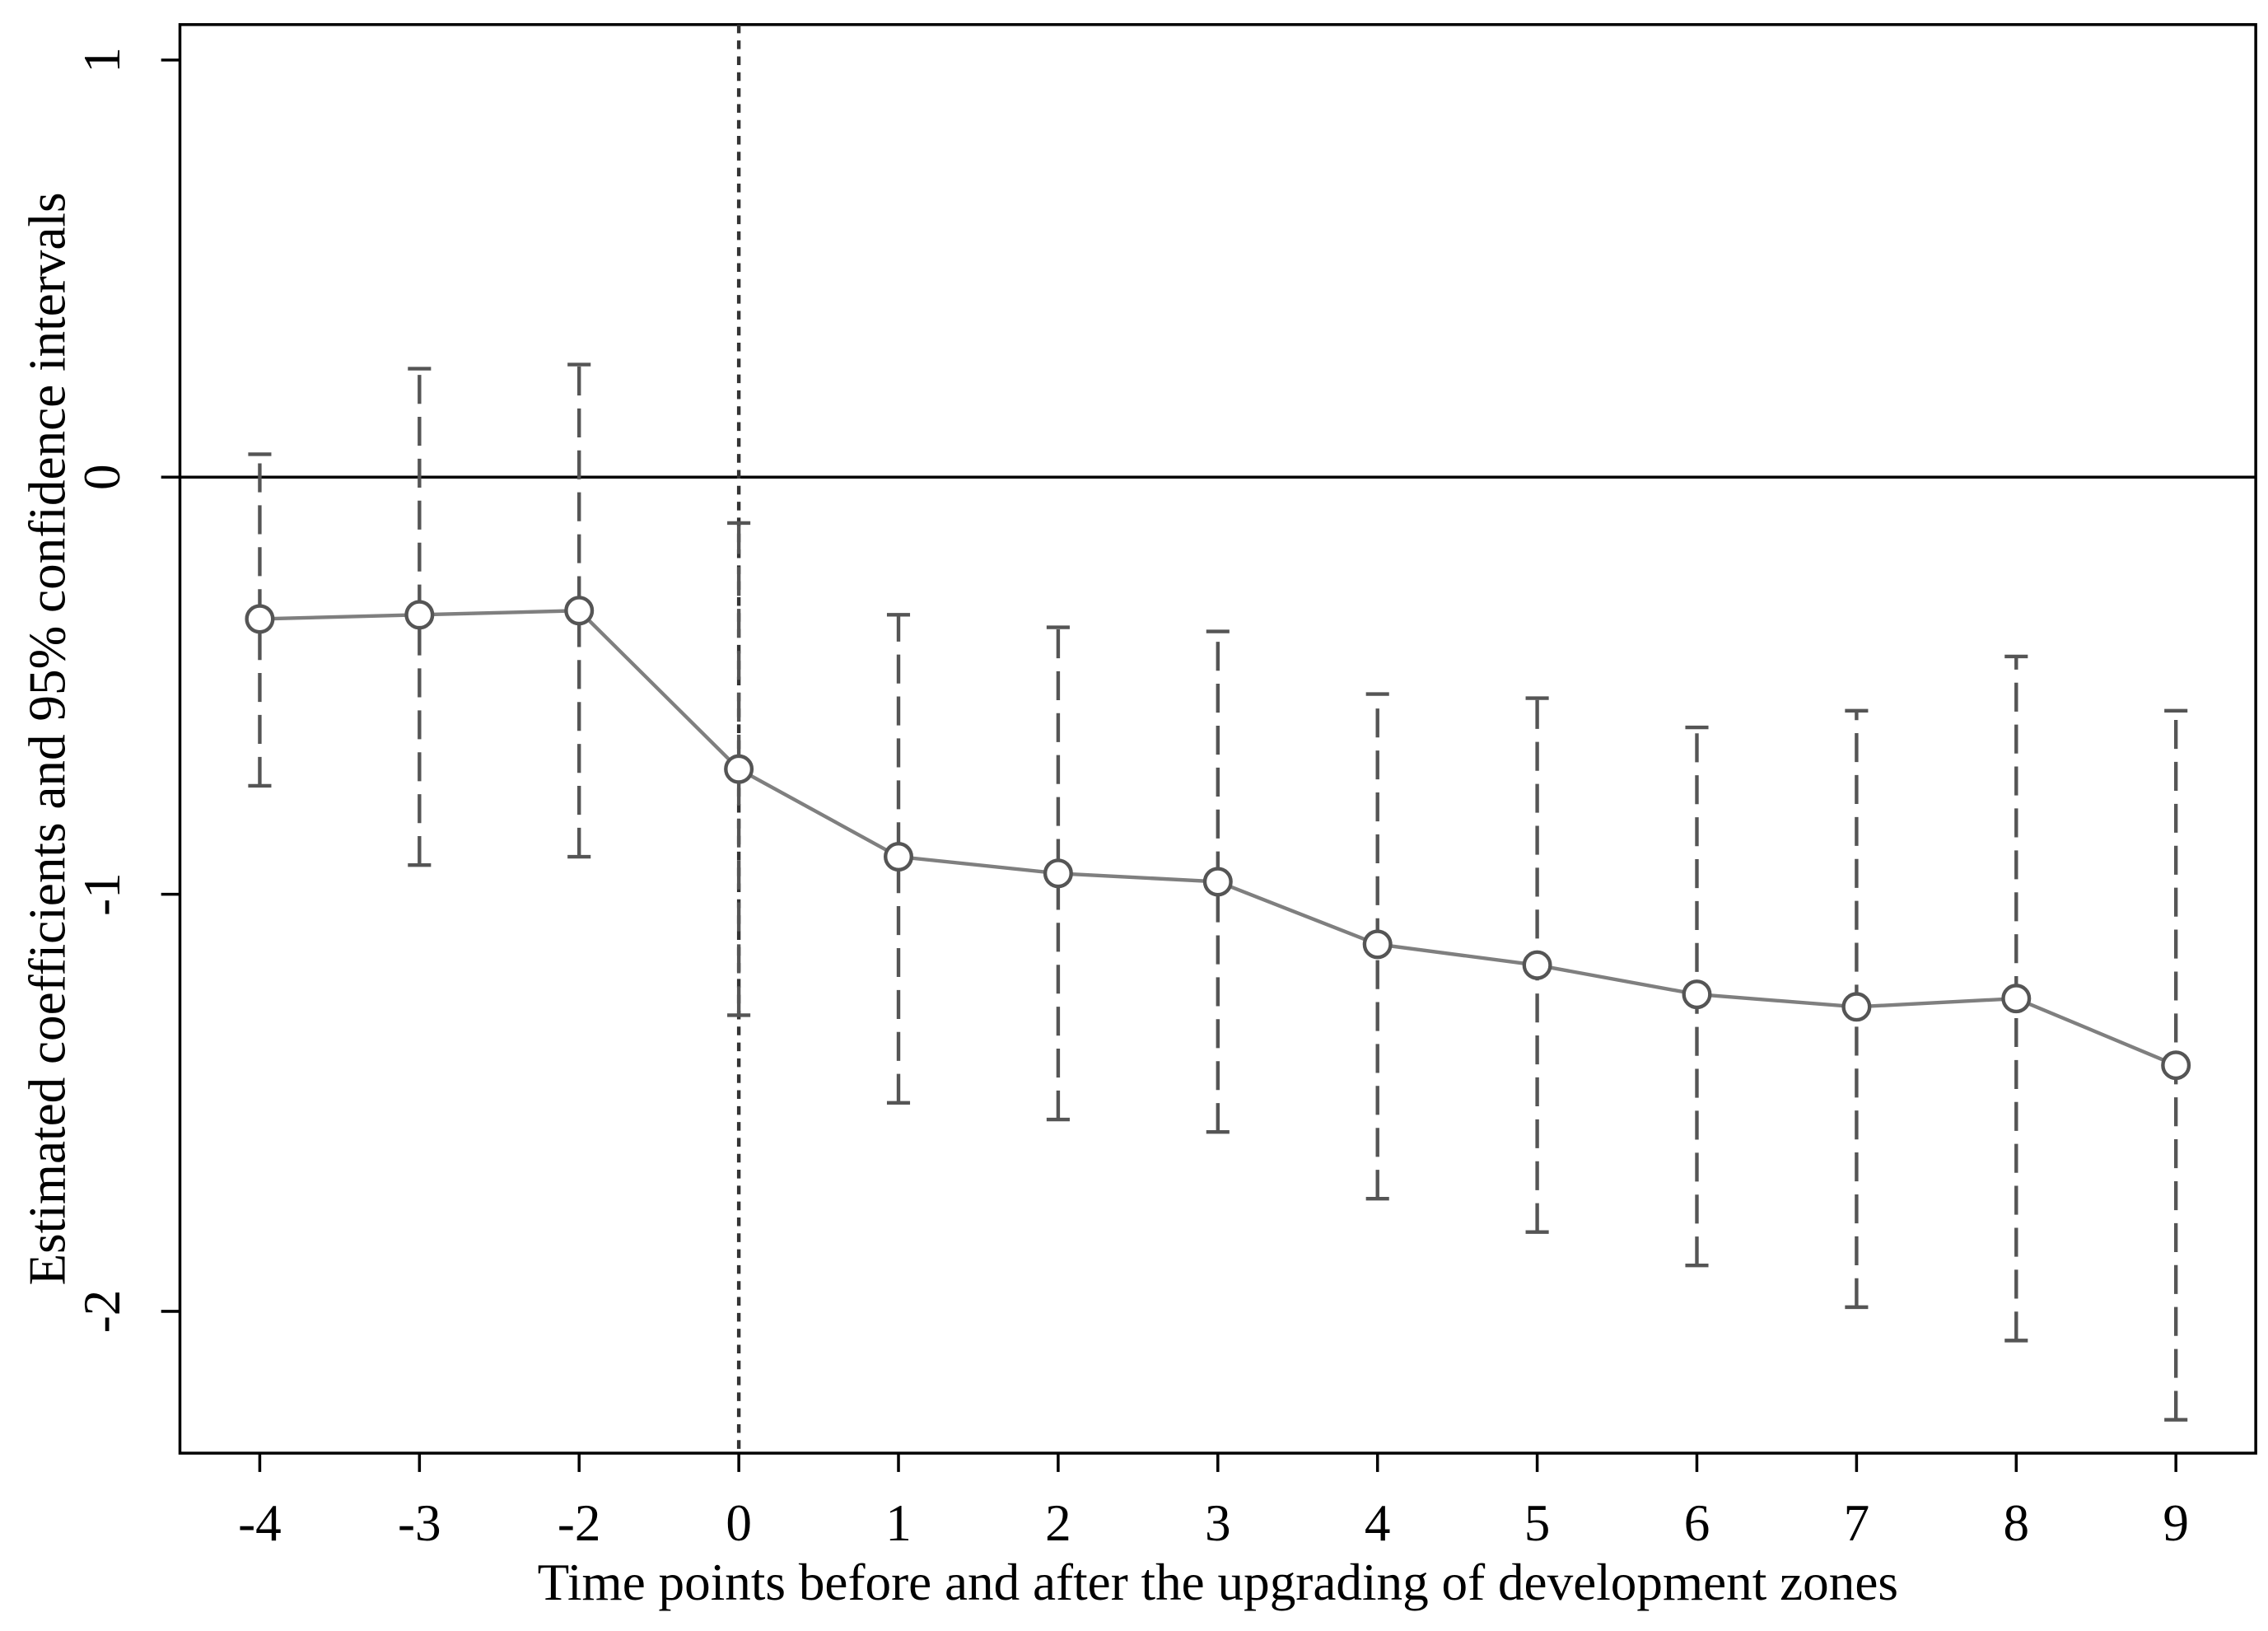  I want to click on x-tick-label: -4, so click(260, 1523).